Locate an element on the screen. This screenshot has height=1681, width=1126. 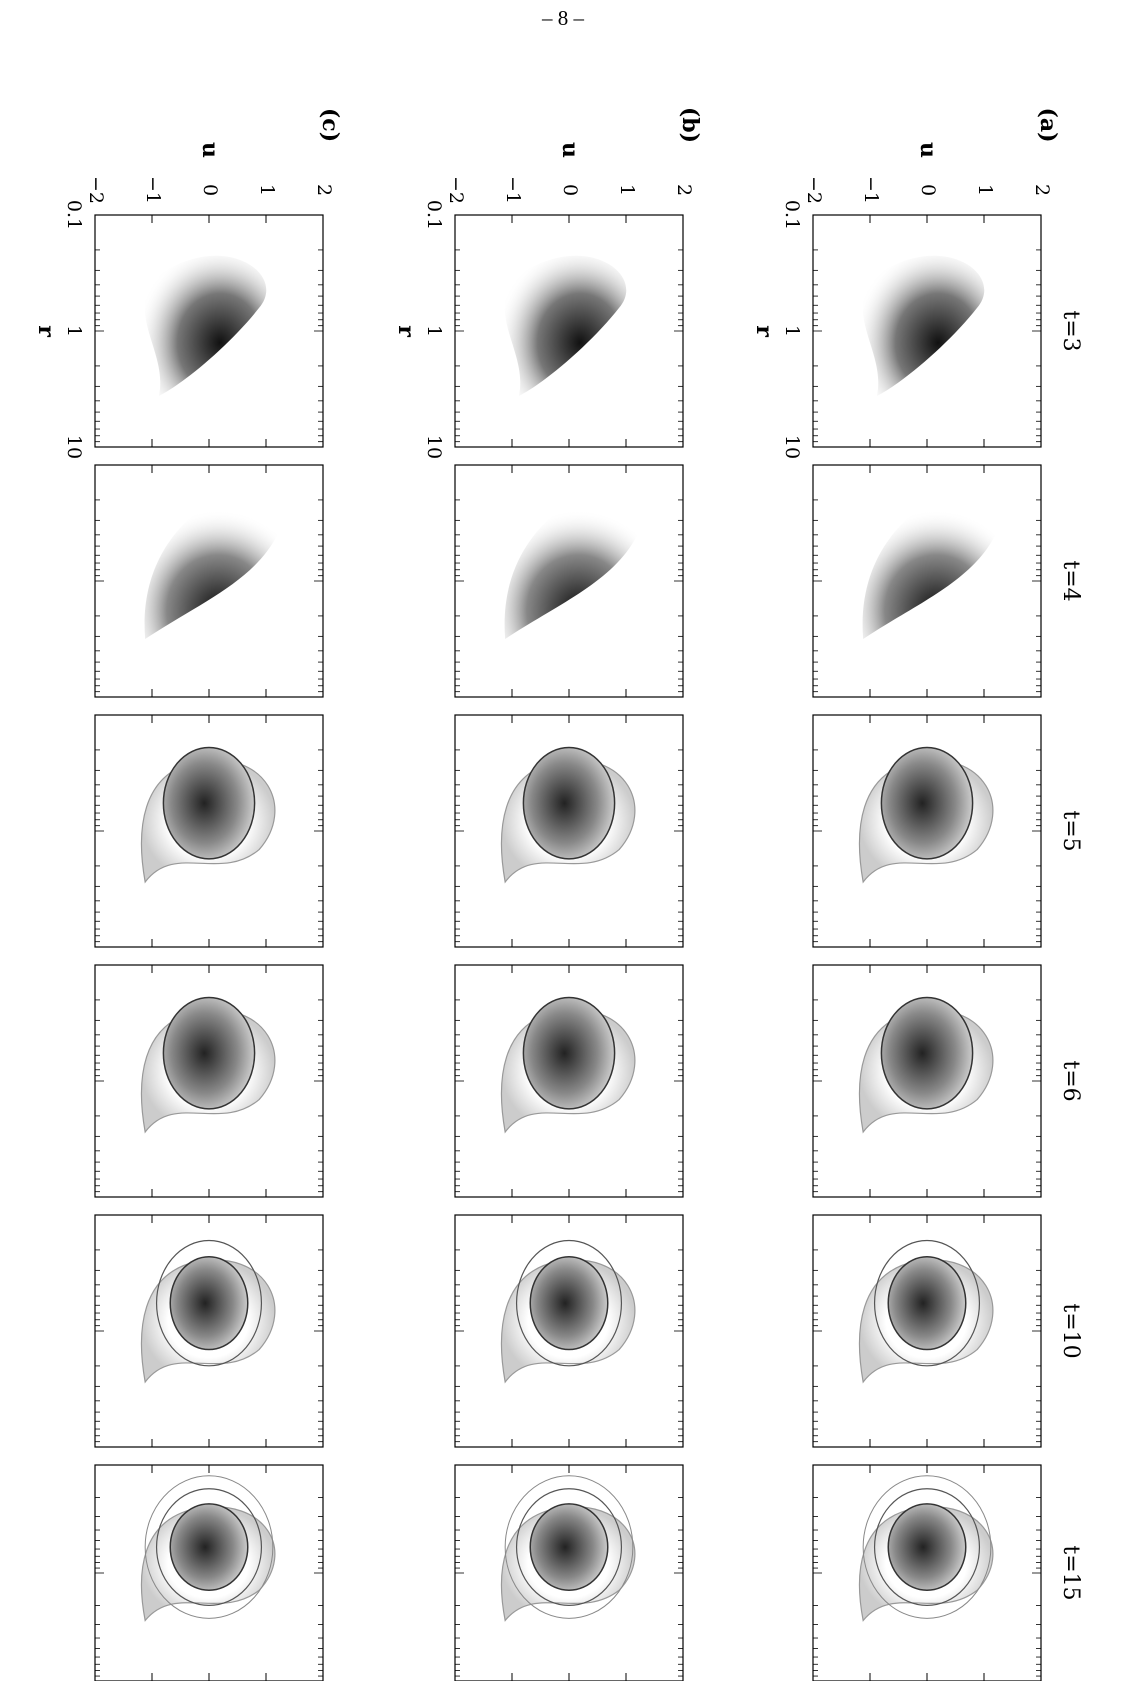
time-label-t3: t=3 is located at coordinates (1070, 330).